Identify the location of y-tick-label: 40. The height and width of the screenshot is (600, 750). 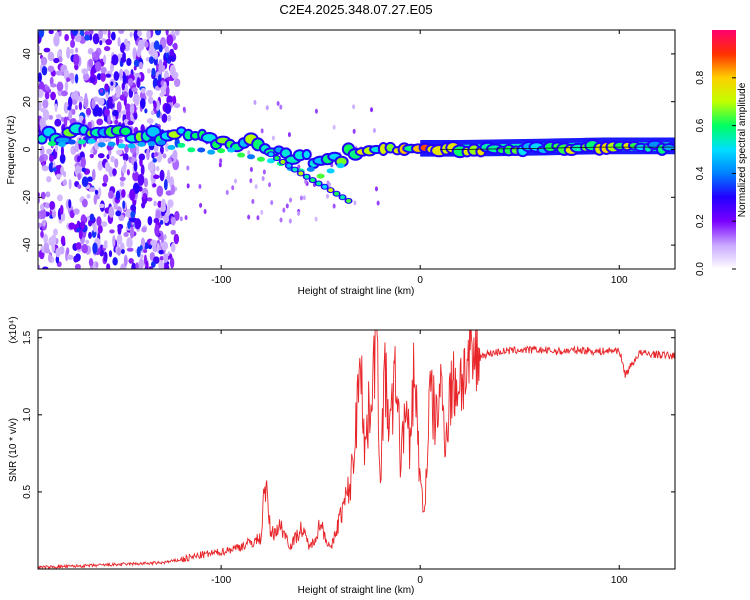
(27, 54).